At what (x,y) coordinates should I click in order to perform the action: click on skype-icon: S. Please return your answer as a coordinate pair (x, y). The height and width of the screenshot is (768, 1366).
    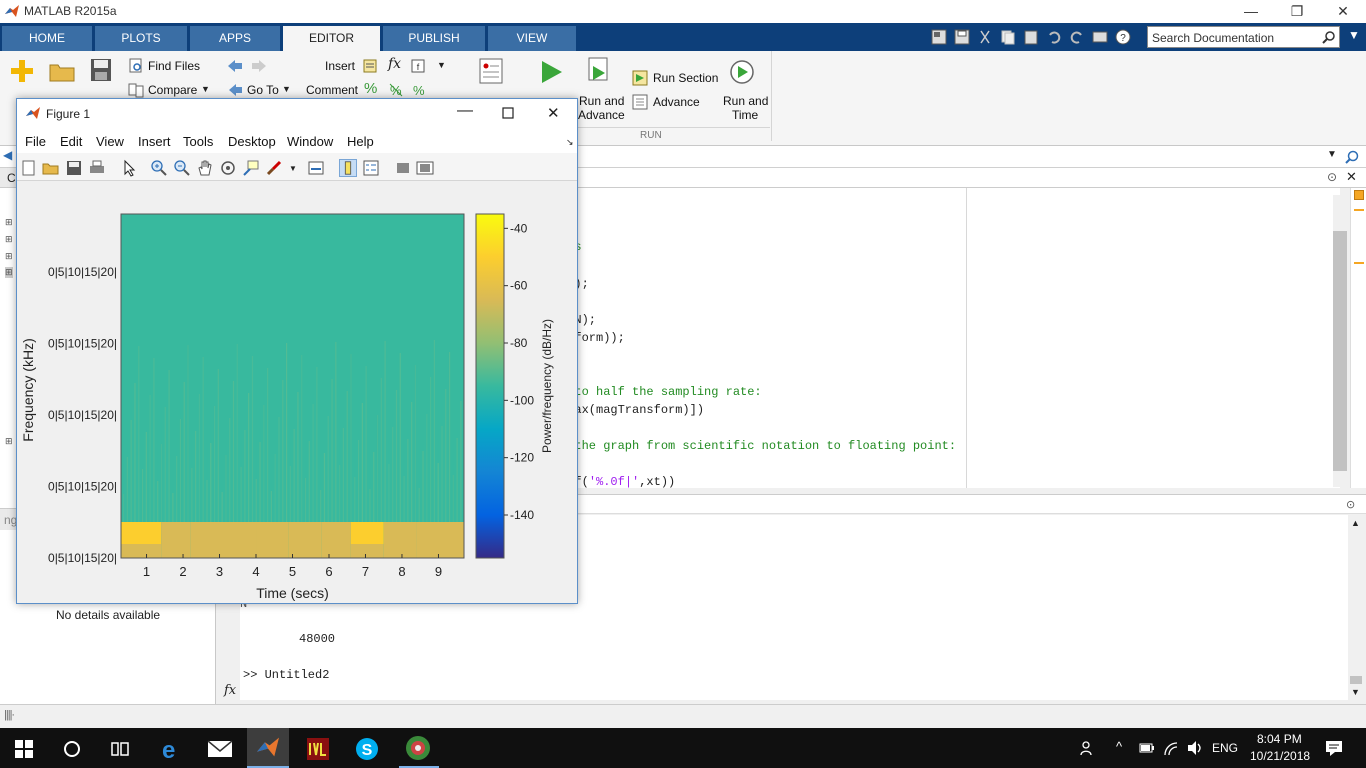
    Looking at the image, I should click on (367, 749).